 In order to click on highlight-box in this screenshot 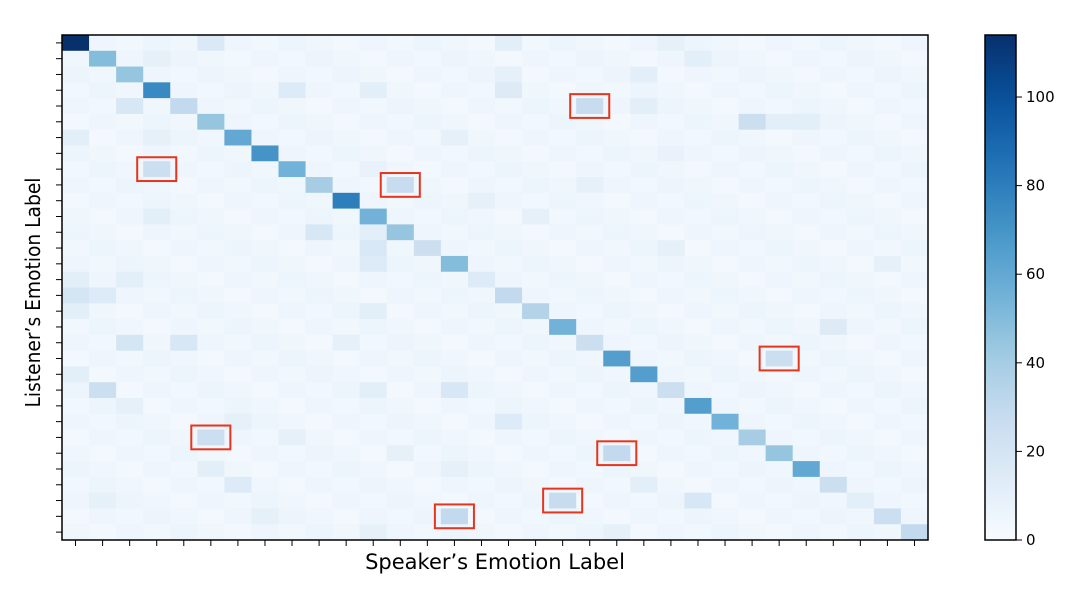, I will do `click(563, 500)`.